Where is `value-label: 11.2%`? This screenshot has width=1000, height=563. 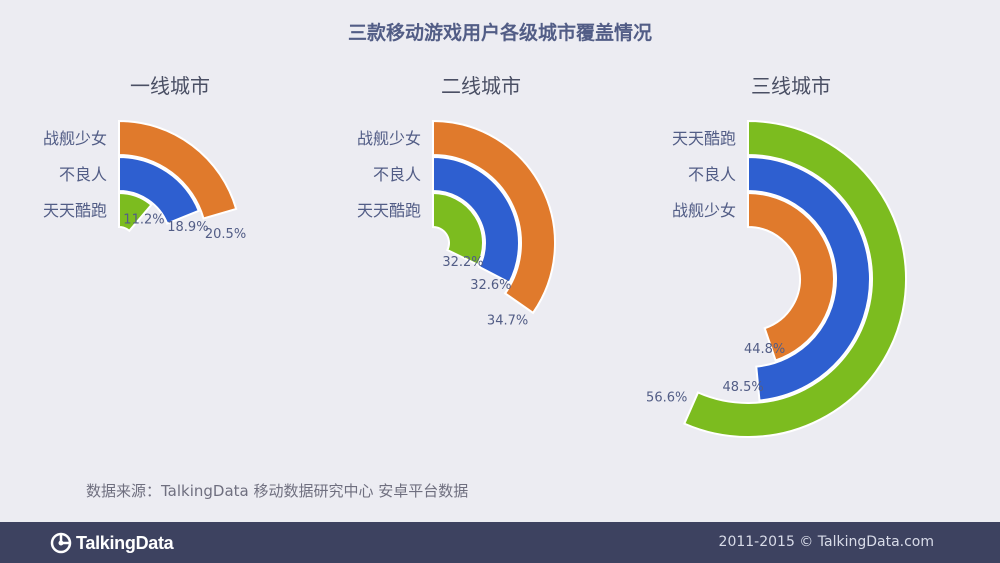
value-label: 11.2% is located at coordinates (143, 219).